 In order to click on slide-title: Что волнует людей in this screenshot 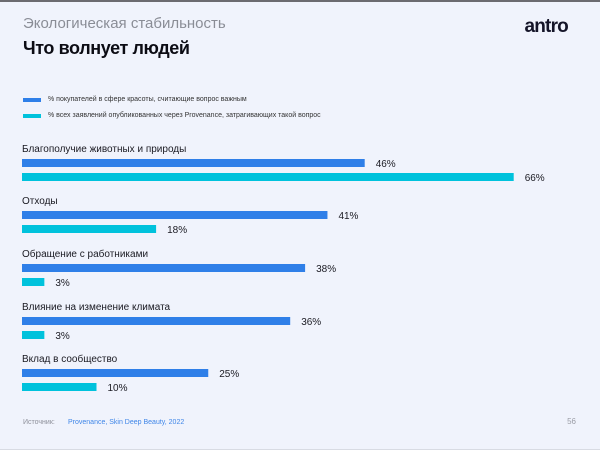, I will do `click(106, 48)`.